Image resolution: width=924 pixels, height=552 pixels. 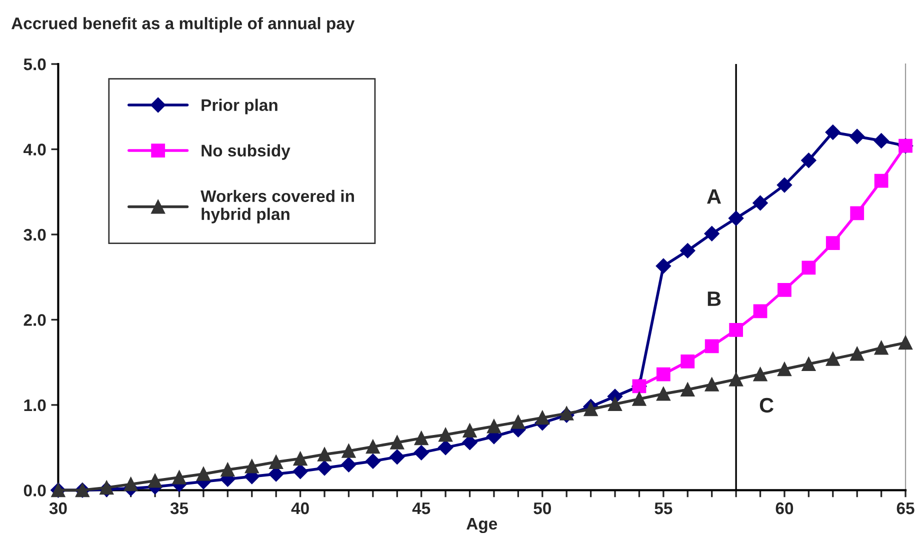 What do you see at coordinates (663, 508) in the screenshot?
I see `x-tick-label: 55` at bounding box center [663, 508].